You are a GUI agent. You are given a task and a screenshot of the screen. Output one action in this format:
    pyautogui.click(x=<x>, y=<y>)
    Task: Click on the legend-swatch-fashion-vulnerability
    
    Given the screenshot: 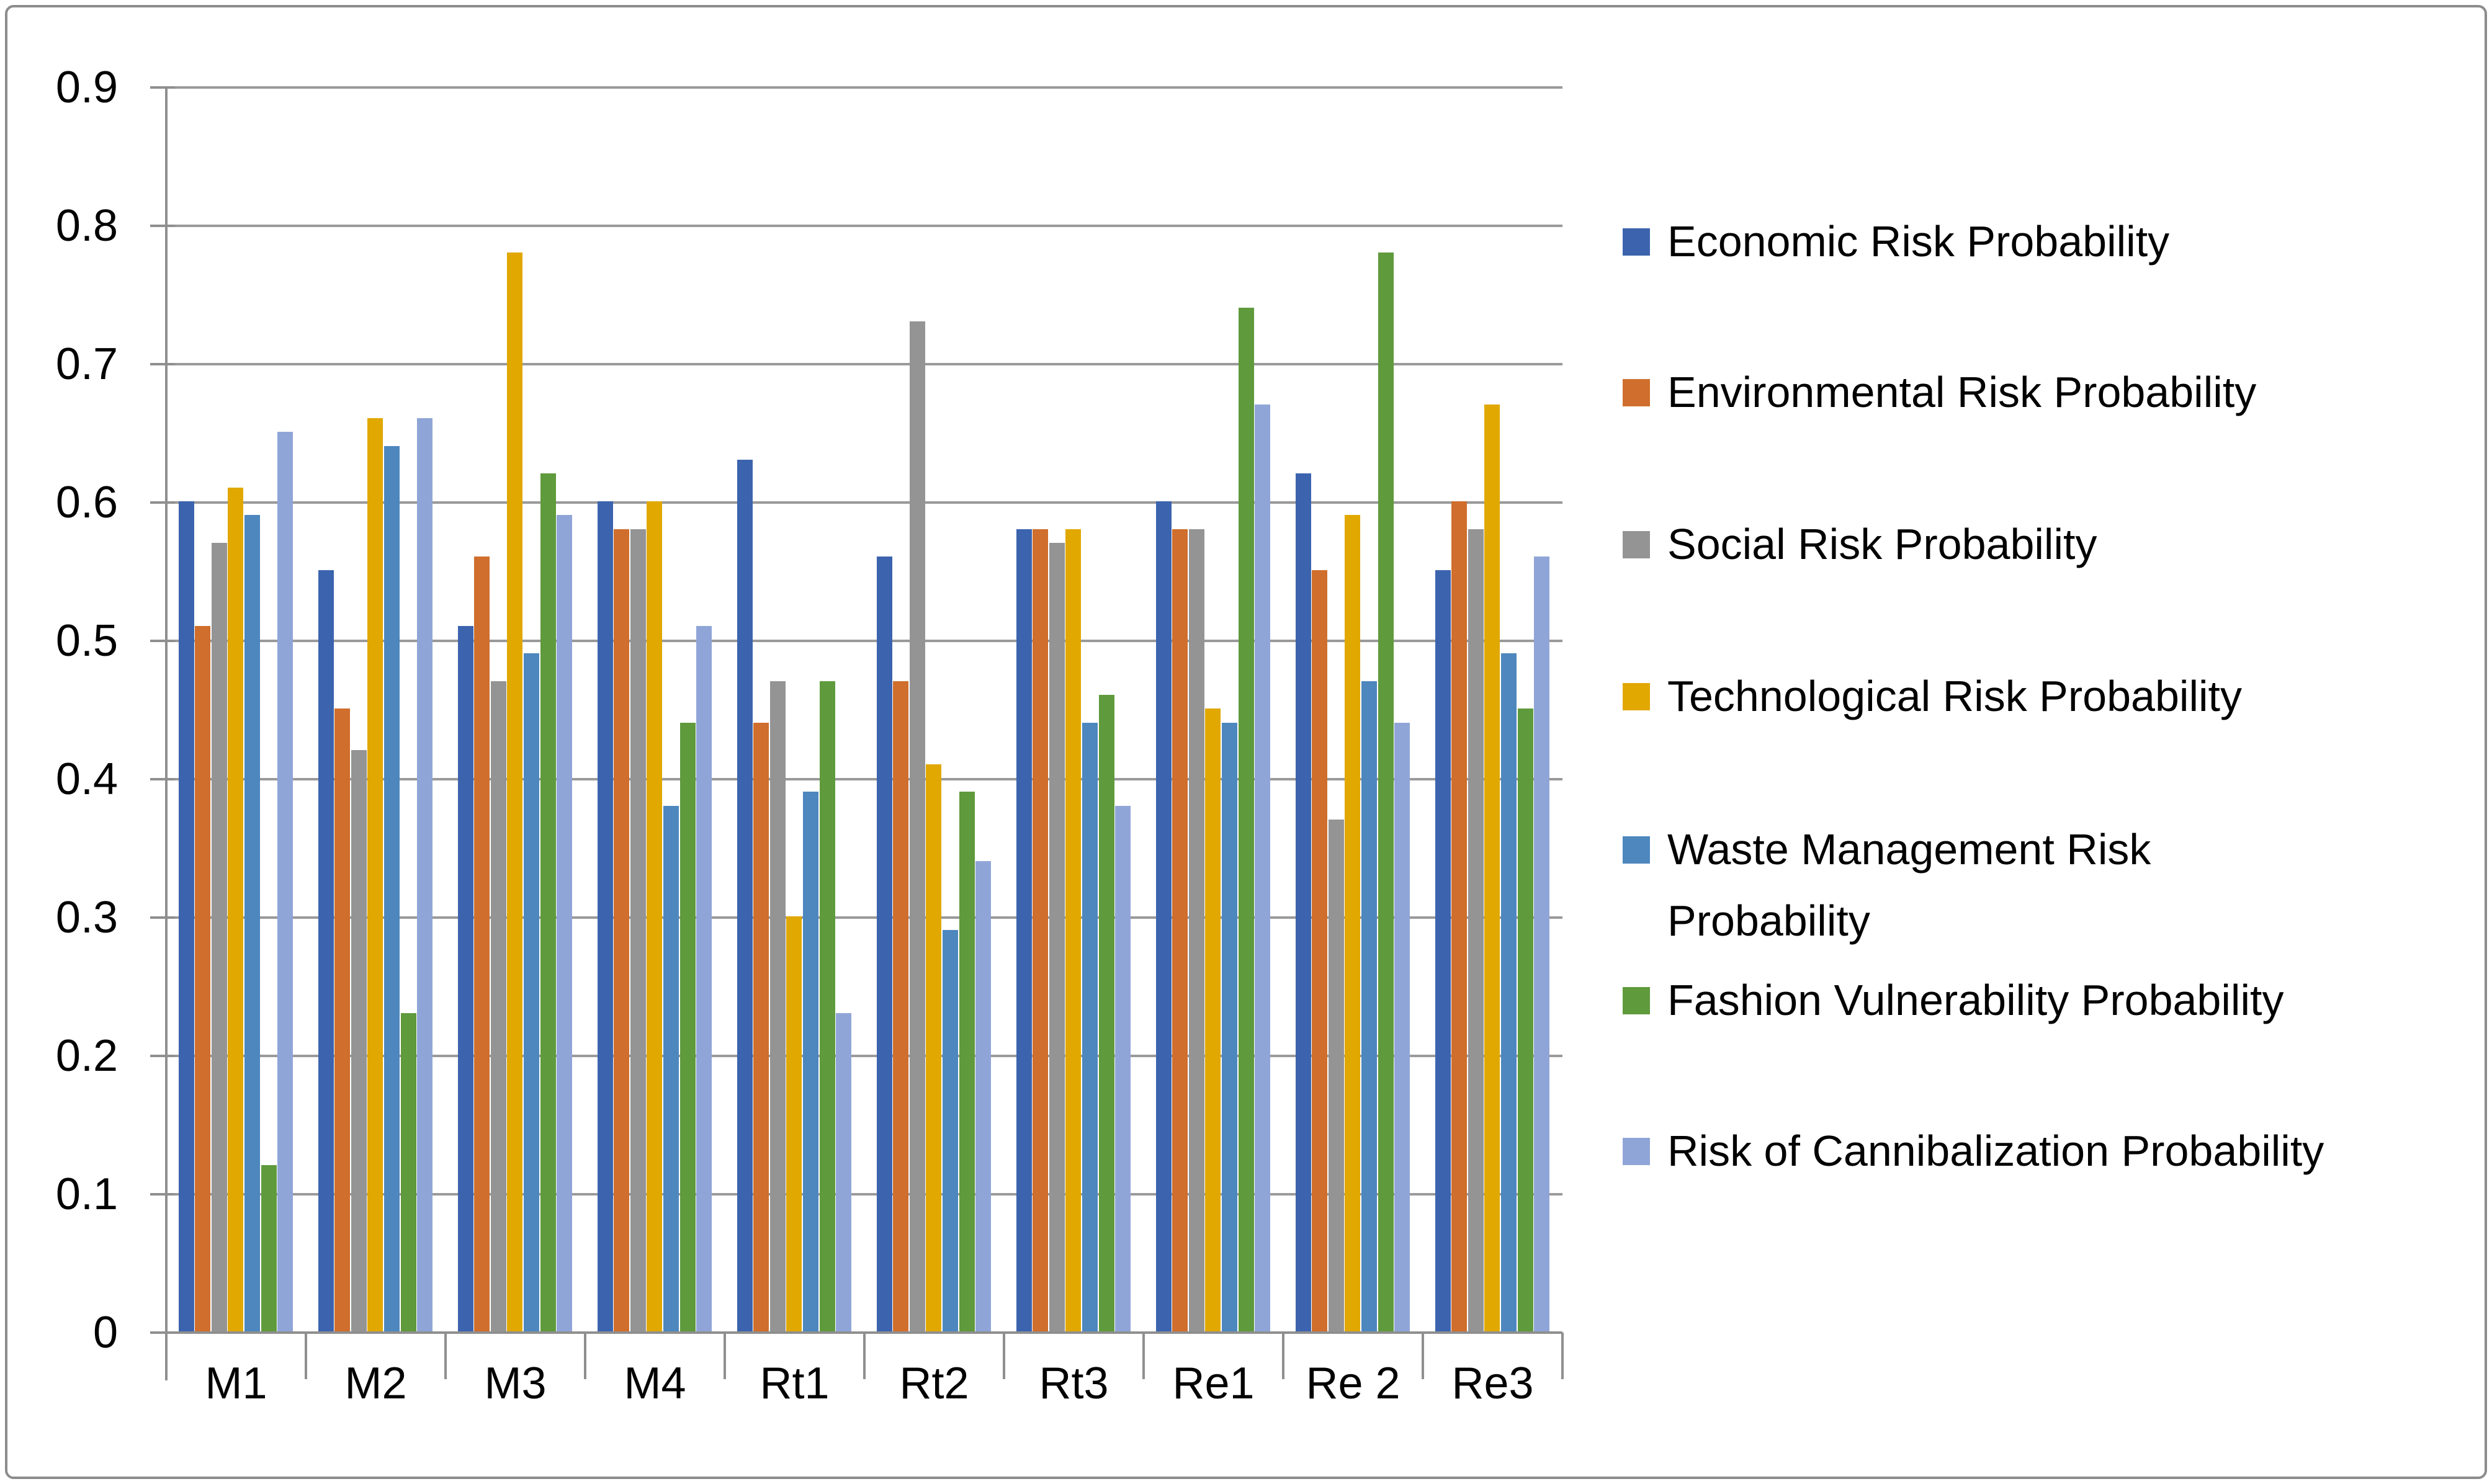 What is the action you would take?
    pyautogui.click(x=1636, y=1000)
    